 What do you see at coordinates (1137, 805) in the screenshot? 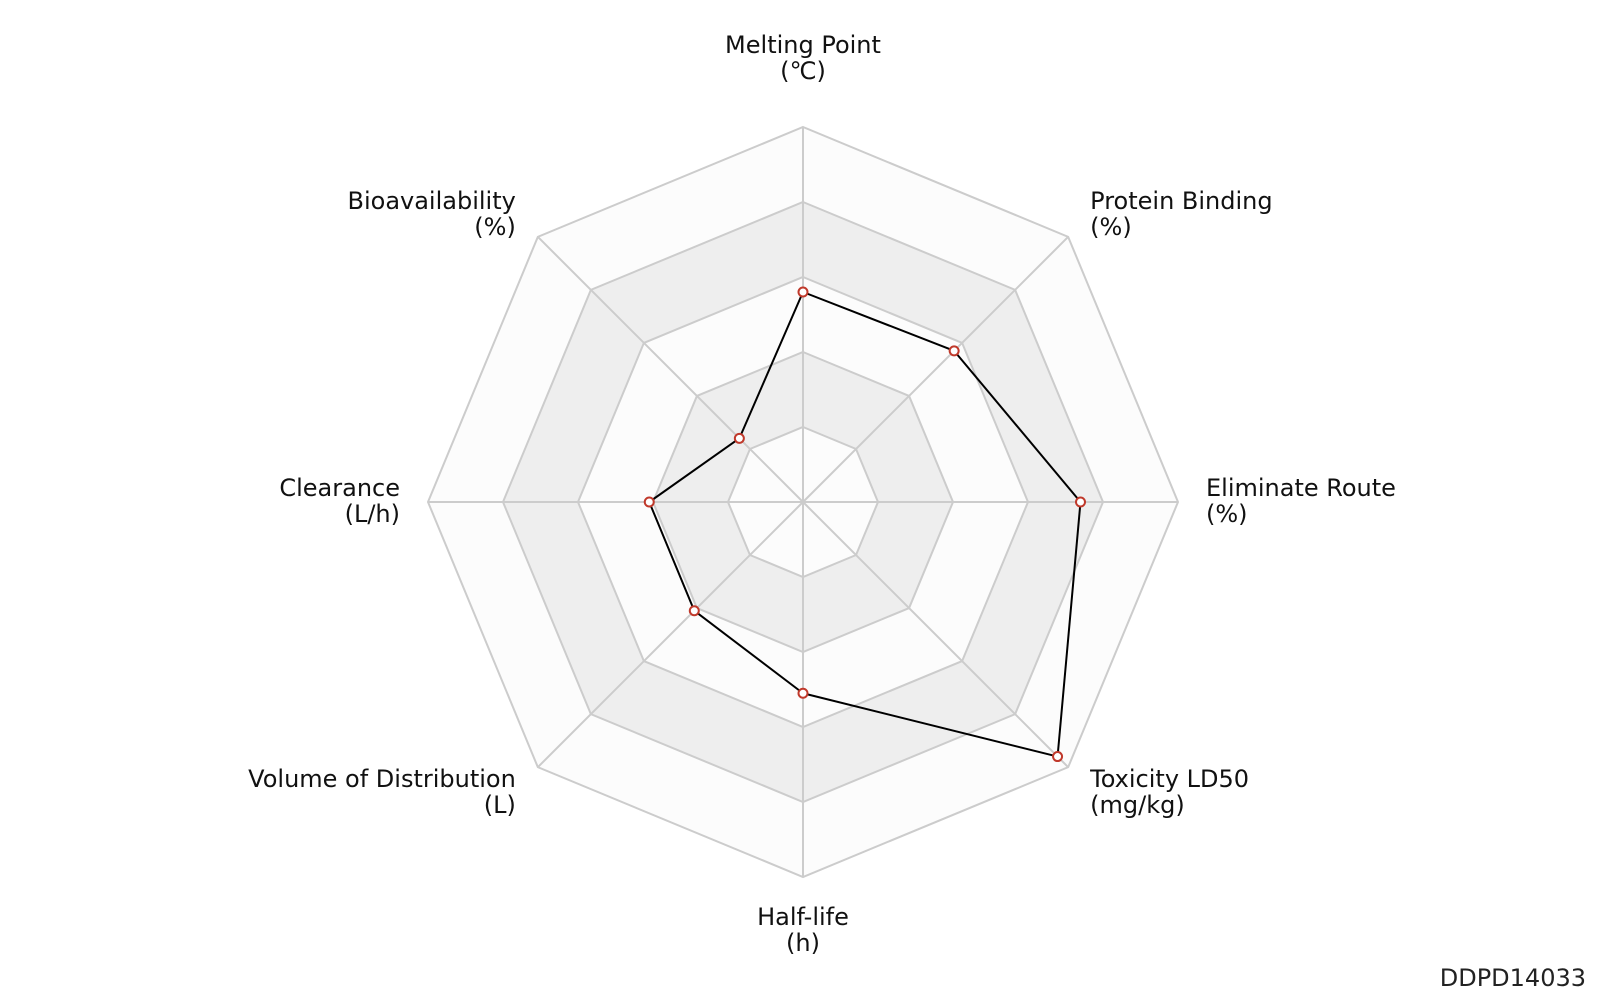
I see `axis-unit-3: (mg/kg)` at bounding box center [1137, 805].